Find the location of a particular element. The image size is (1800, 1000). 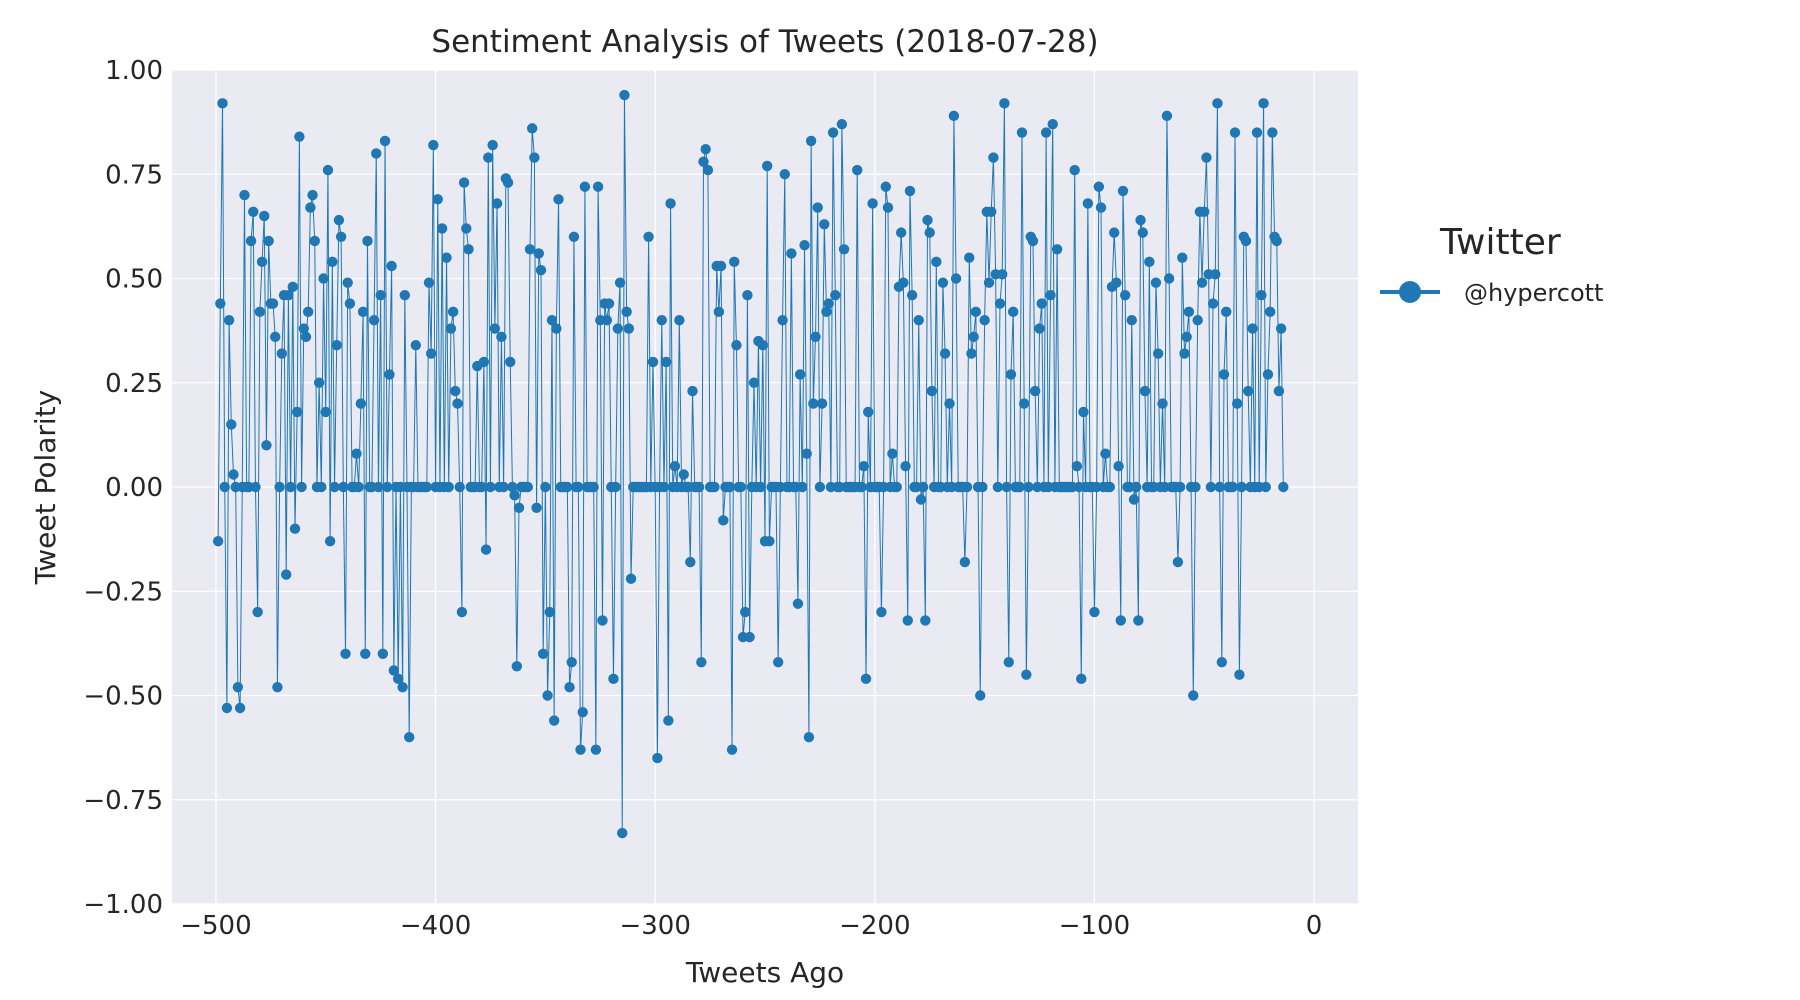

x-tick-label: −500 is located at coordinates (215, 926).